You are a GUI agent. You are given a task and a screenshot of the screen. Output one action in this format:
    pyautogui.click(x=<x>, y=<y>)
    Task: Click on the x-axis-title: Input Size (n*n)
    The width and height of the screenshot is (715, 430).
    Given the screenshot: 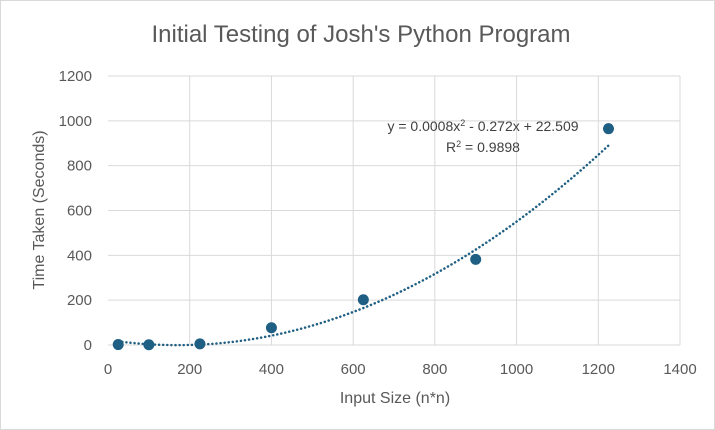 What is the action you would take?
    pyautogui.click(x=395, y=398)
    